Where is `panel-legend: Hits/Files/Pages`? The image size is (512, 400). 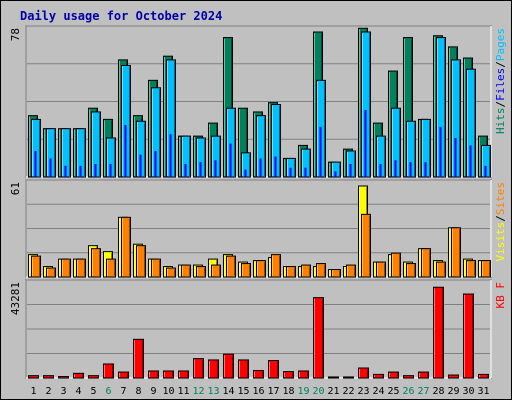 panel-legend: Hits/Files/Pages is located at coordinates (500, 81).